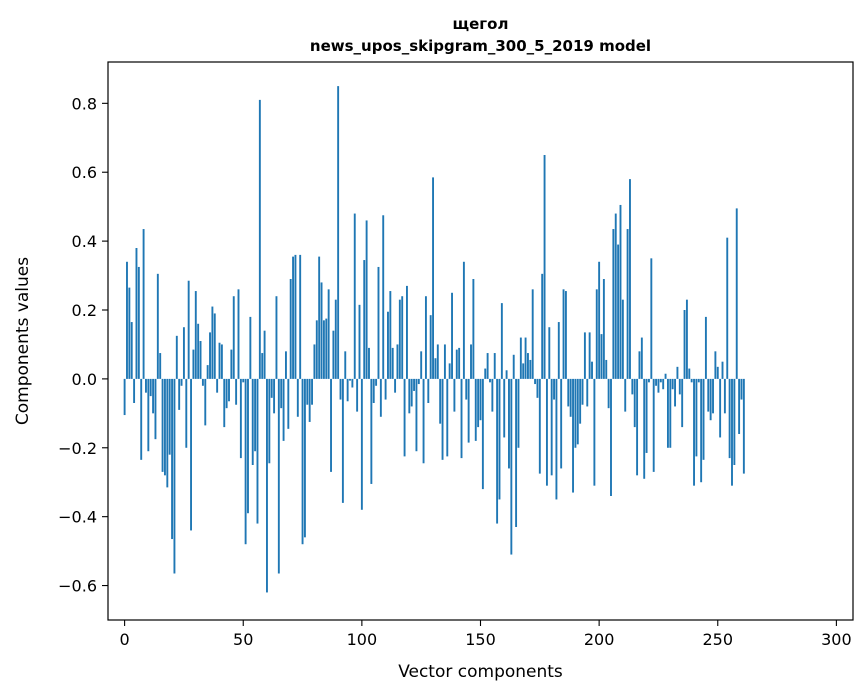  I want to click on x-tick-label: 150, so click(480, 639).